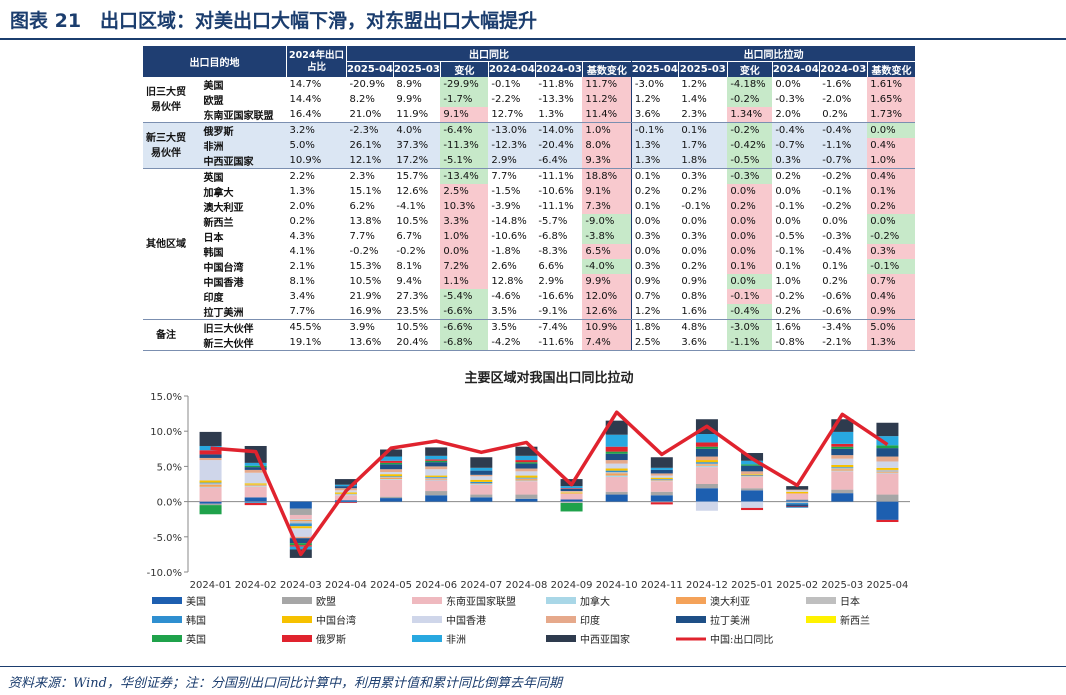 The image size is (1066, 695). Describe the element at coordinates (412, 296) in the screenshot. I see `table-cell: 27.3%` at that location.